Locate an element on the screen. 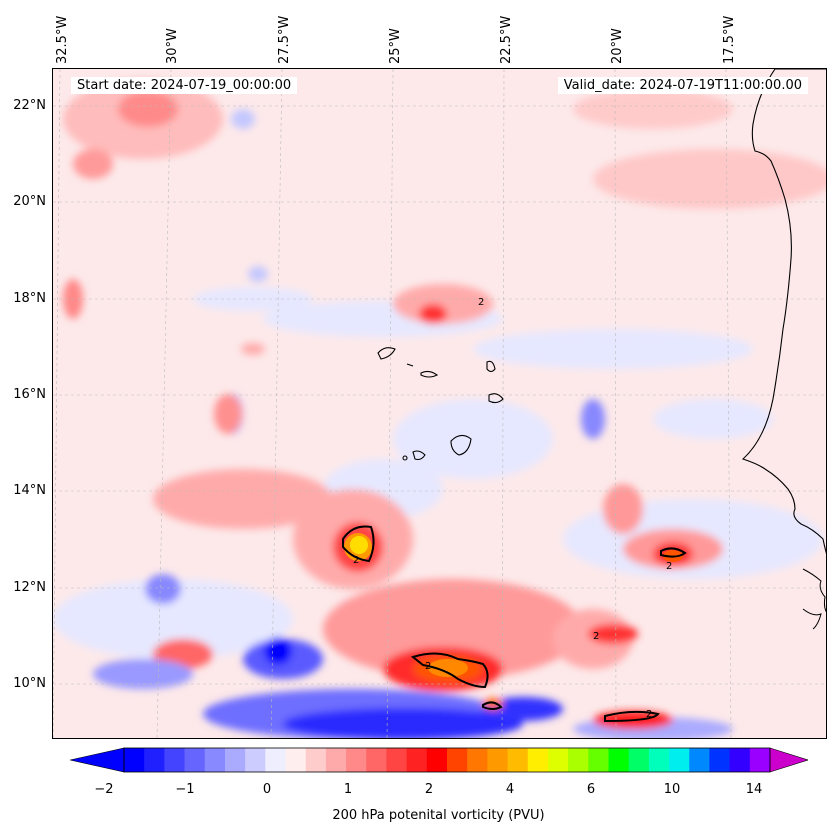 This screenshot has width=837, height=836. coastline-bissagos is located at coordinates (812, 619).